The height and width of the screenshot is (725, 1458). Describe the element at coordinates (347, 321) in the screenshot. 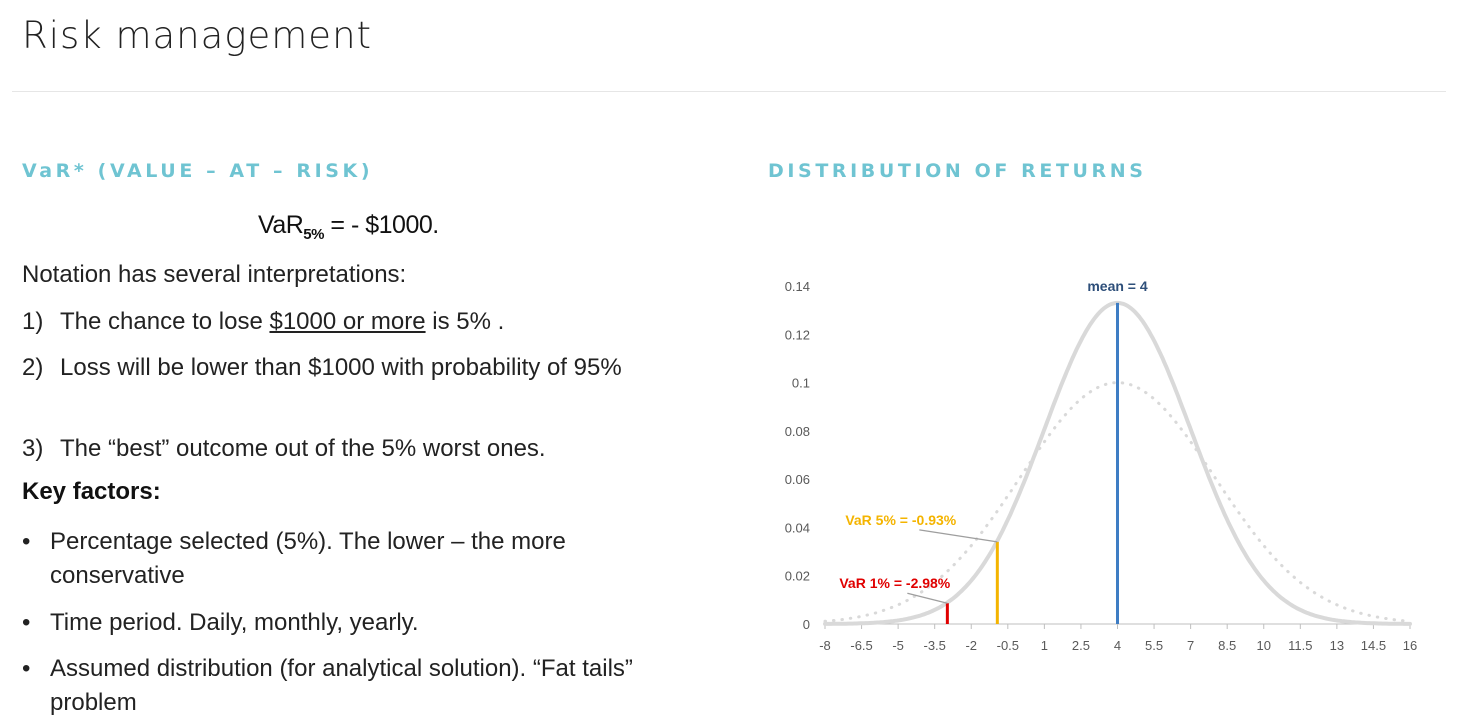

I see `underlined-amount: $1000 or more` at that location.